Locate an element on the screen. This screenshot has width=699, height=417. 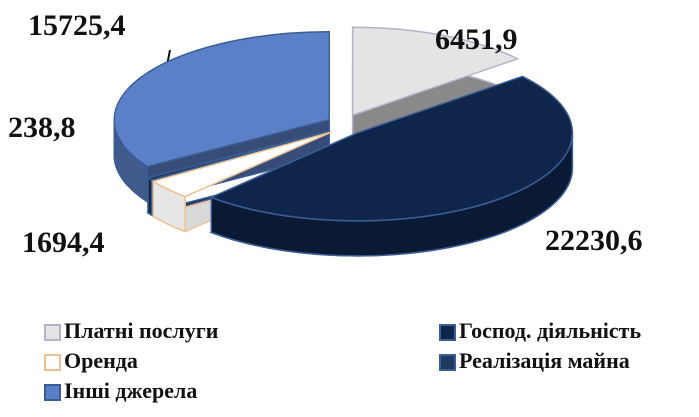
data-label: 238,8 is located at coordinates (42, 127).